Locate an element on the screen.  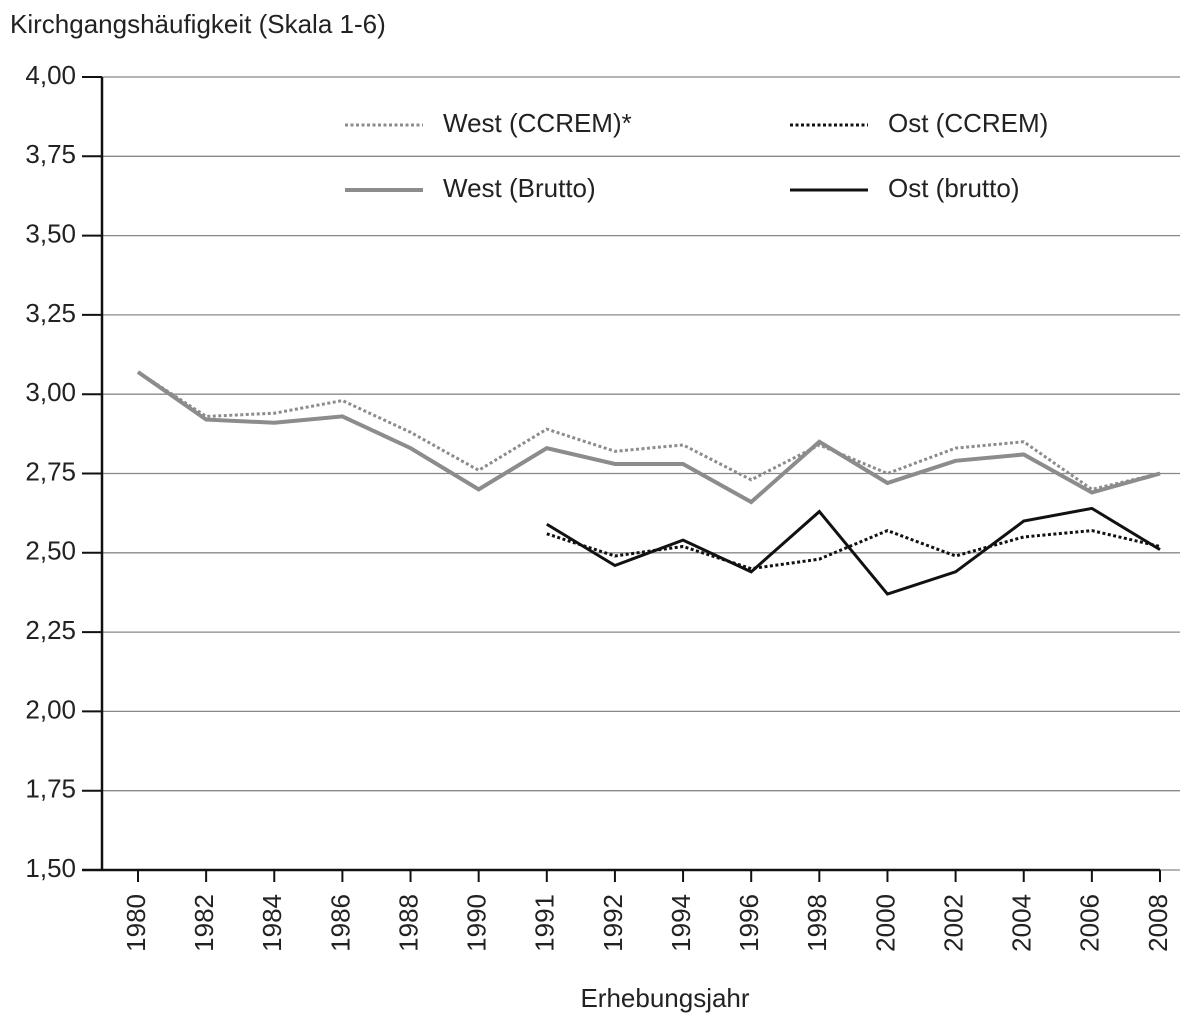
x-tick-label: 1998 is located at coordinates (817, 923).